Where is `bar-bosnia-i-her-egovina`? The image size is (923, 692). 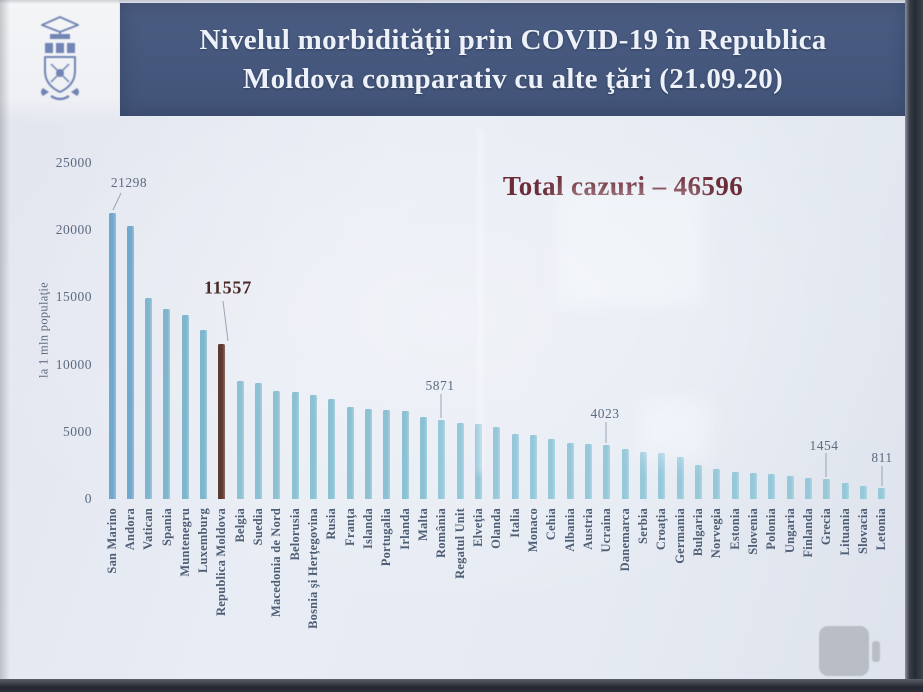 bar-bosnia-i-her-egovina is located at coordinates (314, 446).